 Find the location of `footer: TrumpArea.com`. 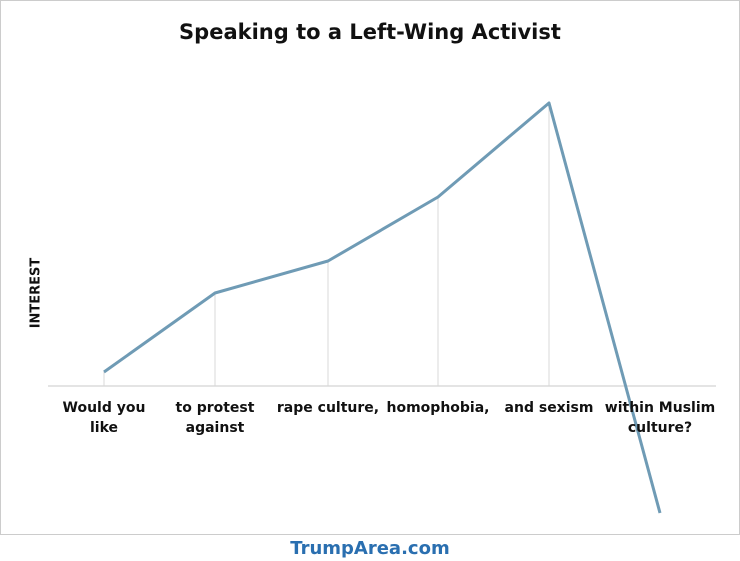

footer: TrumpArea.com is located at coordinates (370, 548).